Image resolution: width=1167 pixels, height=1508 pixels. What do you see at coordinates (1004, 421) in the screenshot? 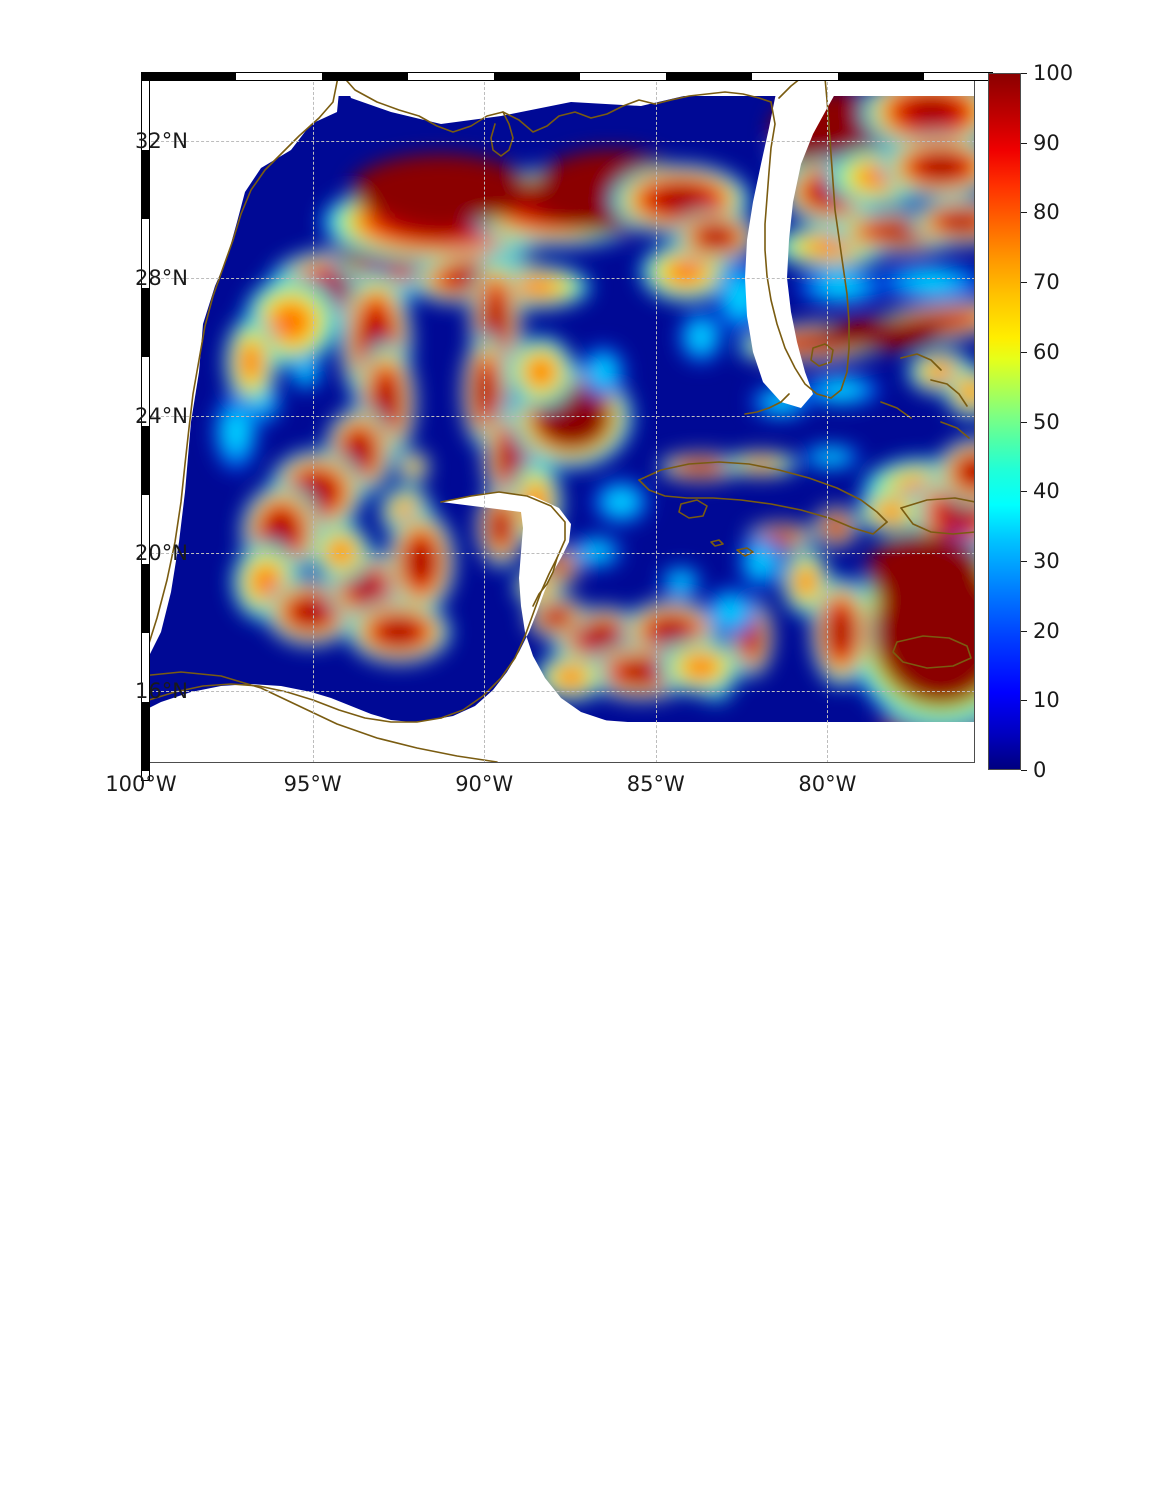
I see `colorbar-gradient` at bounding box center [1004, 421].